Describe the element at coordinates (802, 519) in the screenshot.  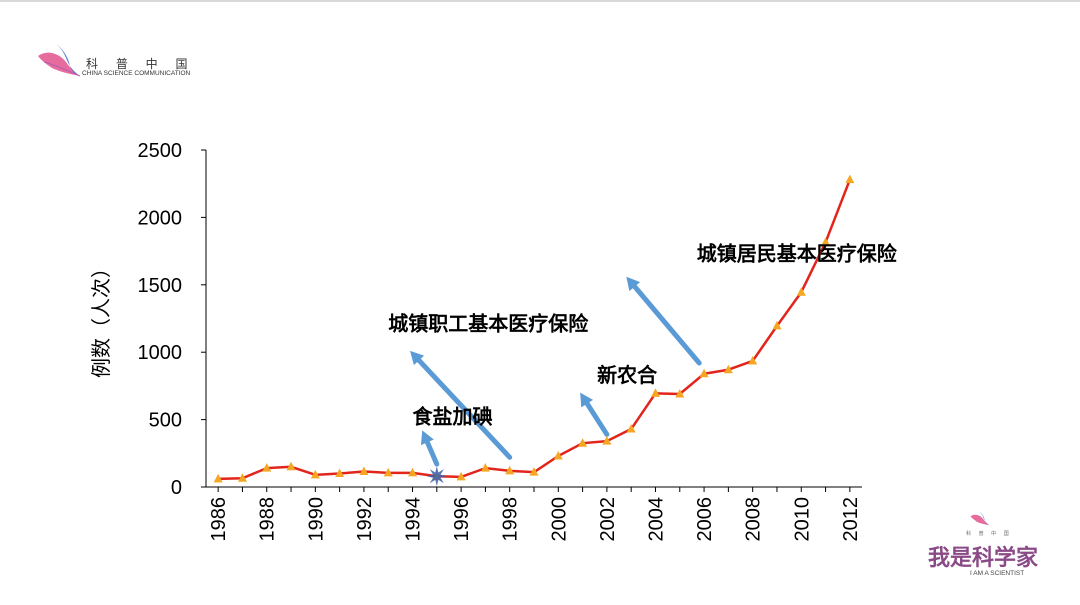
I see `x-tick-label: 2010` at that location.